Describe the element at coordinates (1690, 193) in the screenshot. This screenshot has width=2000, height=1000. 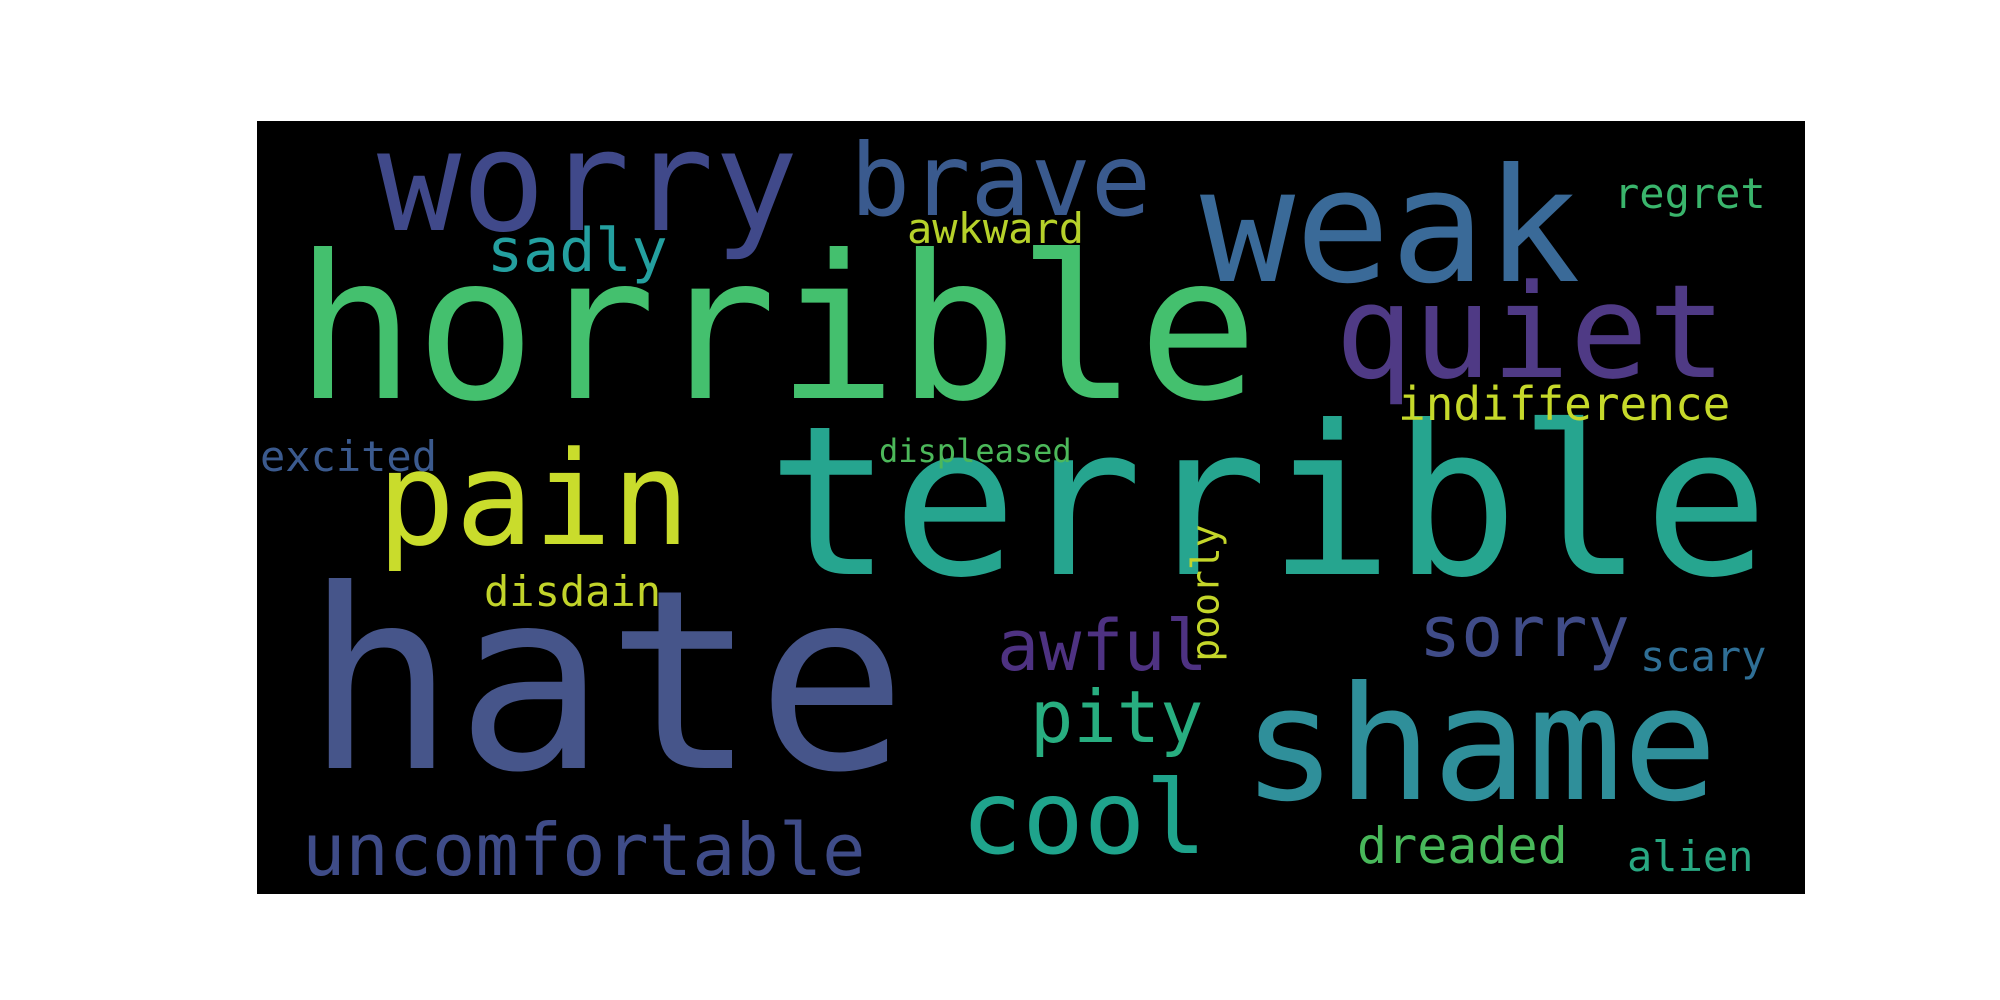
I see `word-regret: regret` at that location.